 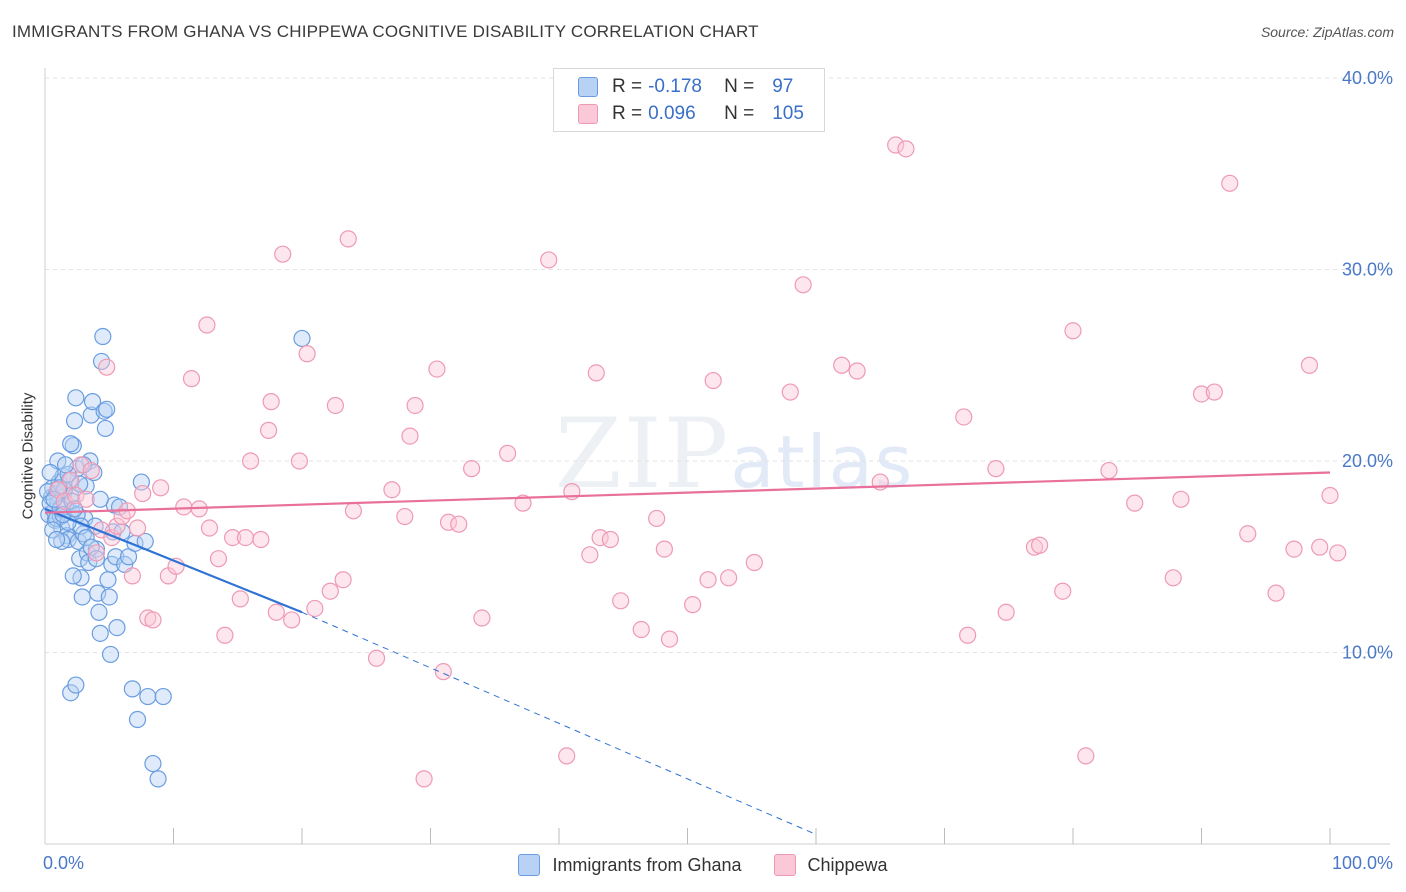 What do you see at coordinates (1367, 78) in the screenshot?
I see `y-tick-label: 40.0%` at bounding box center [1367, 78].